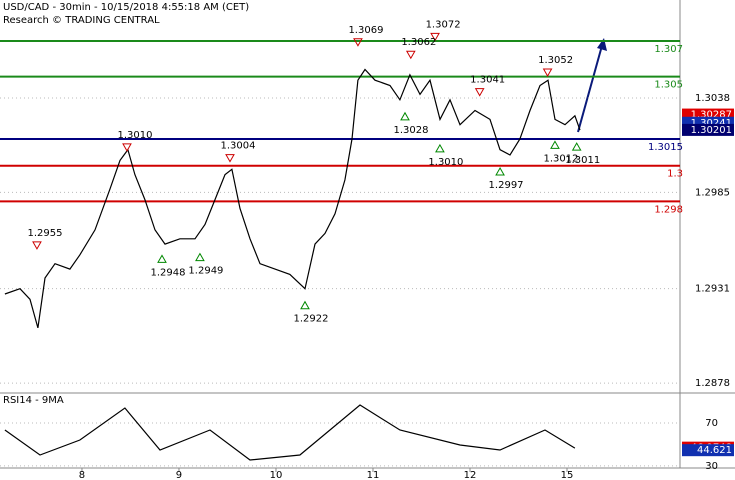 The height and width of the screenshot is (480, 735). I want to click on y-tick-label: 1.3038, so click(712, 98).